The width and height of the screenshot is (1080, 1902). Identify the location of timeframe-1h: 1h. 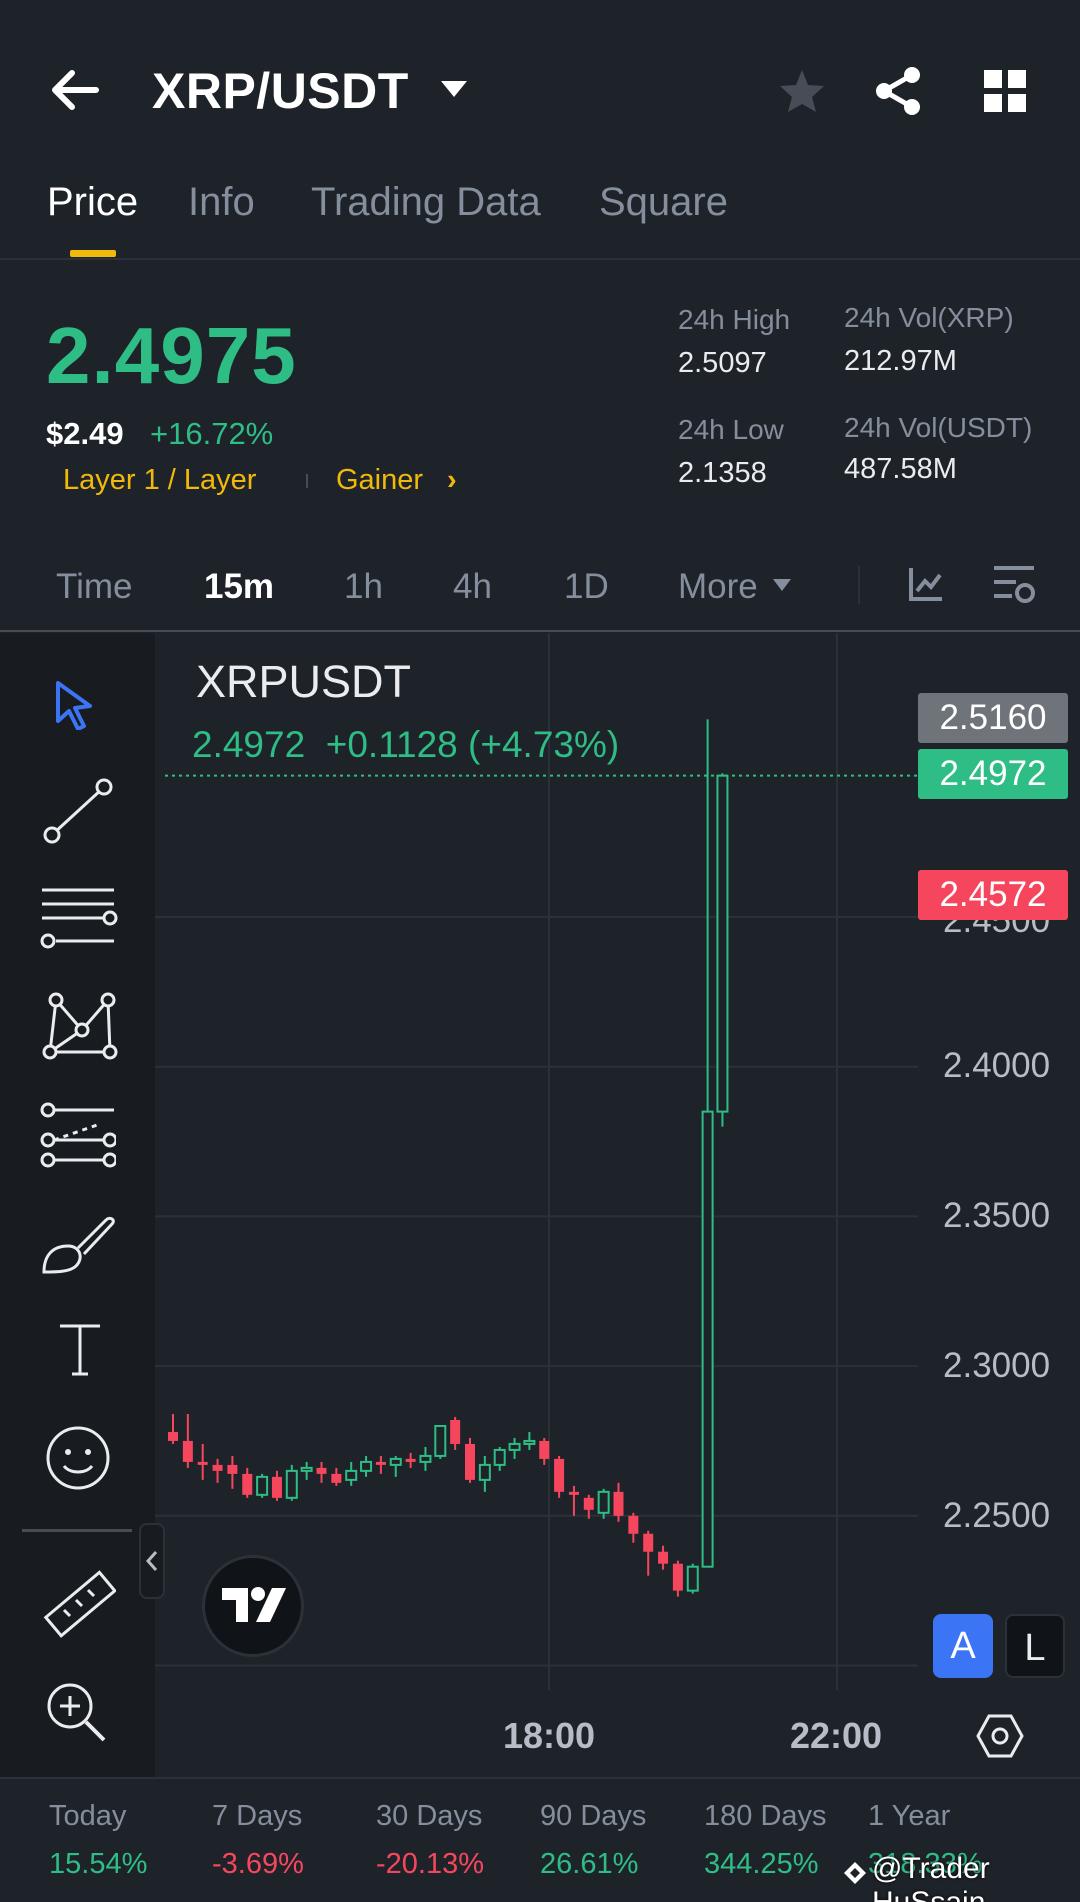
(363, 586).